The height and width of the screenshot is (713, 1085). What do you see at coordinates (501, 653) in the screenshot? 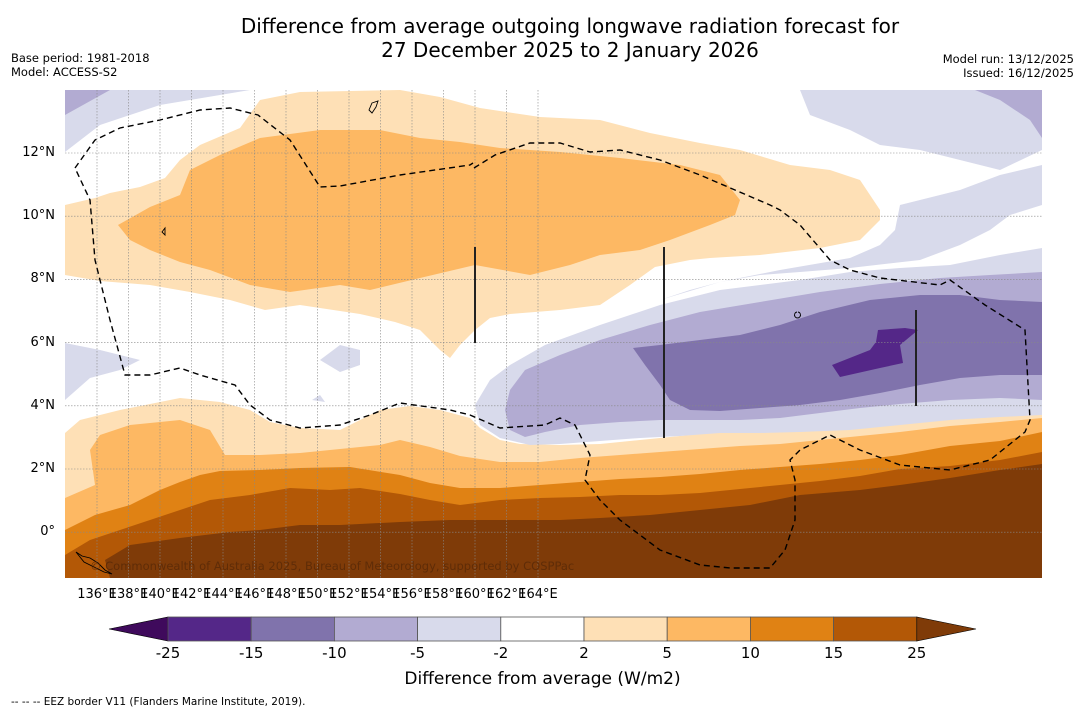
I see `colorbar-tick-label: -2` at bounding box center [501, 653].